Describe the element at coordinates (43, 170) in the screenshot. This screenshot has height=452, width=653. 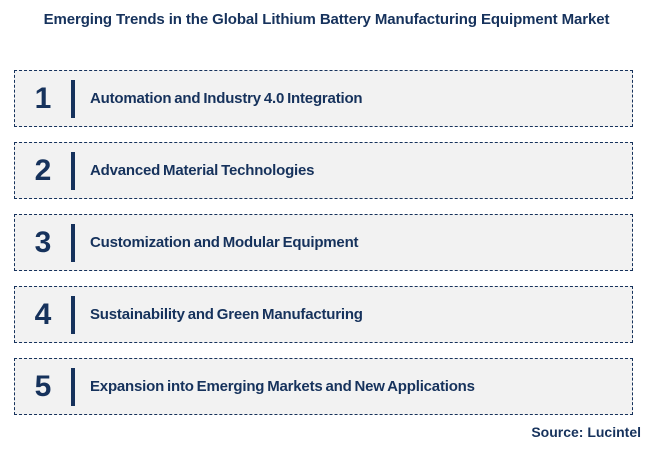
I see `trend-number: 2` at that location.